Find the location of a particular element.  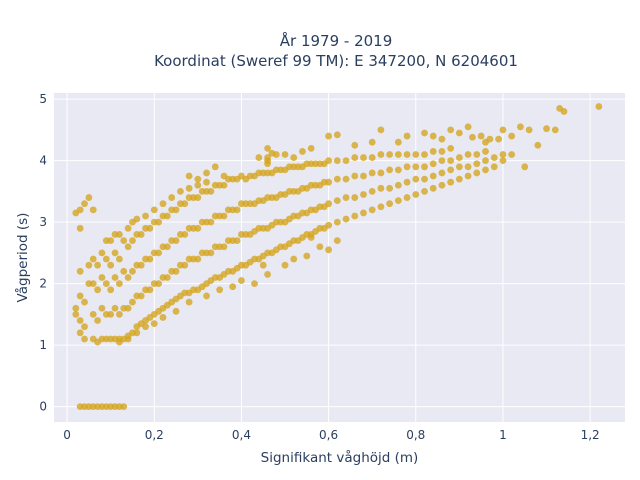

x-tick-label: 0,8 is located at coordinates (415, 435).